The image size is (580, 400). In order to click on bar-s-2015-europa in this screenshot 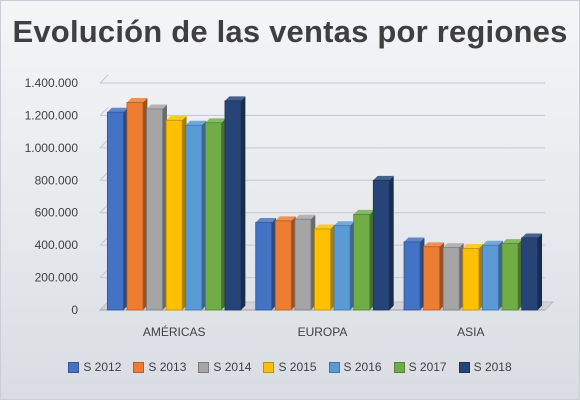, I will do `click(324, 267)`.